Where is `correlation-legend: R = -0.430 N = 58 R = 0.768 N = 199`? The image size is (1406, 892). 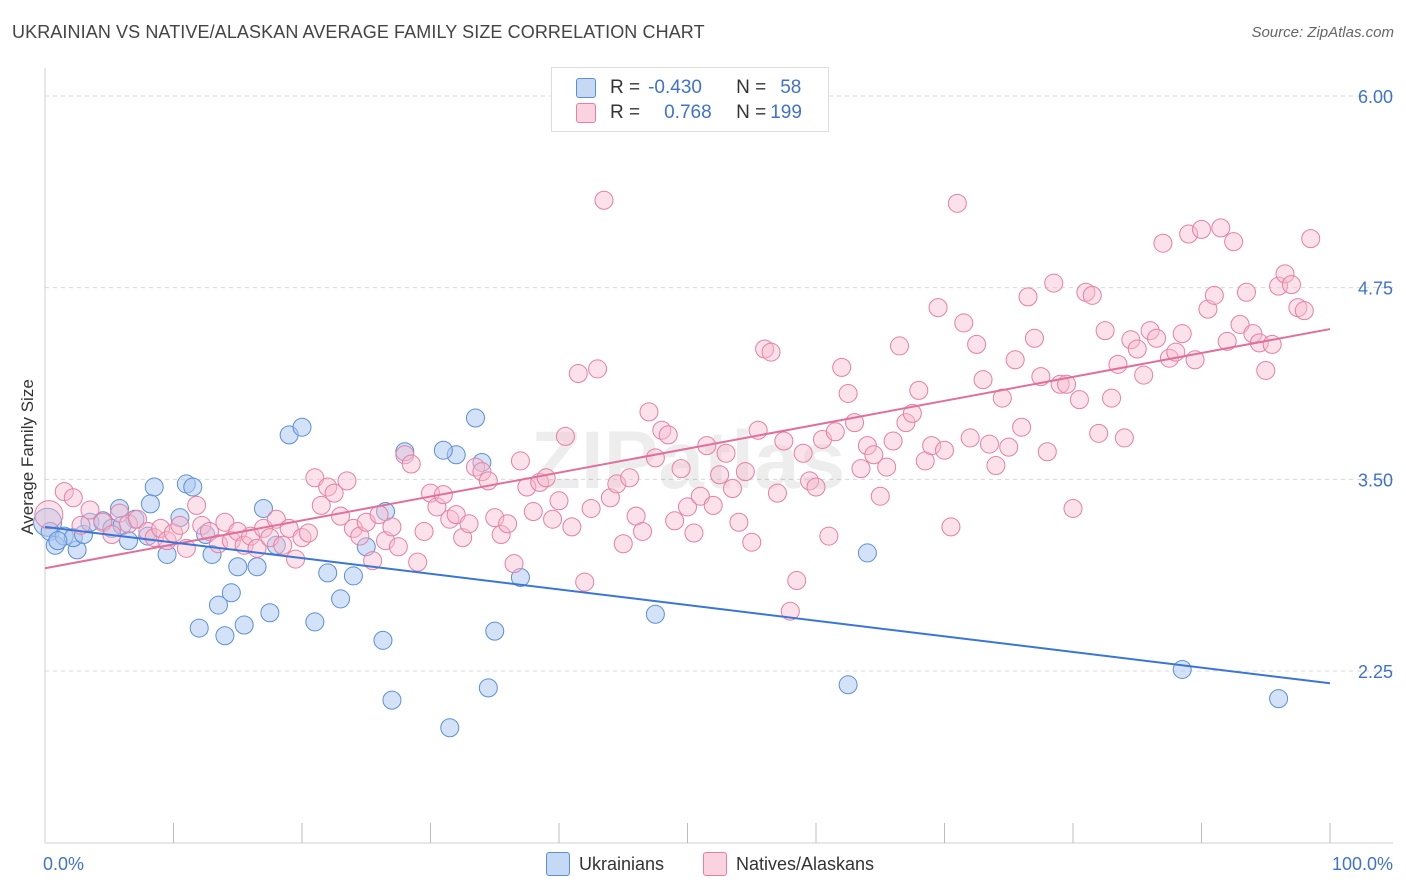
correlation-legend: R = -0.430 N = 58 R = 0.768 N = 199 is located at coordinates (690, 99).